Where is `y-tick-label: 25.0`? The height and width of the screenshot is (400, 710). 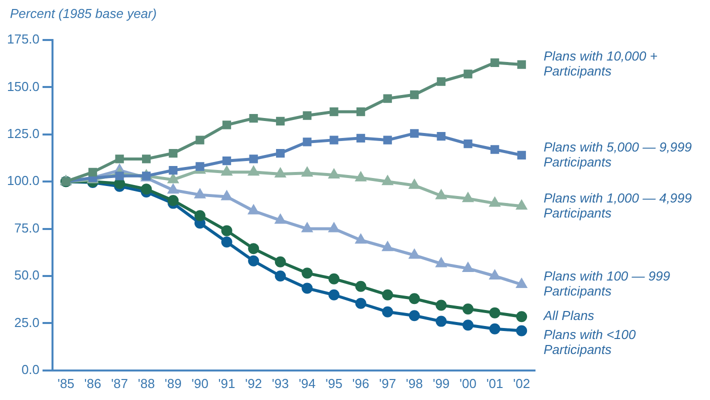
y-tick-label: 25.0 is located at coordinates (27, 322).